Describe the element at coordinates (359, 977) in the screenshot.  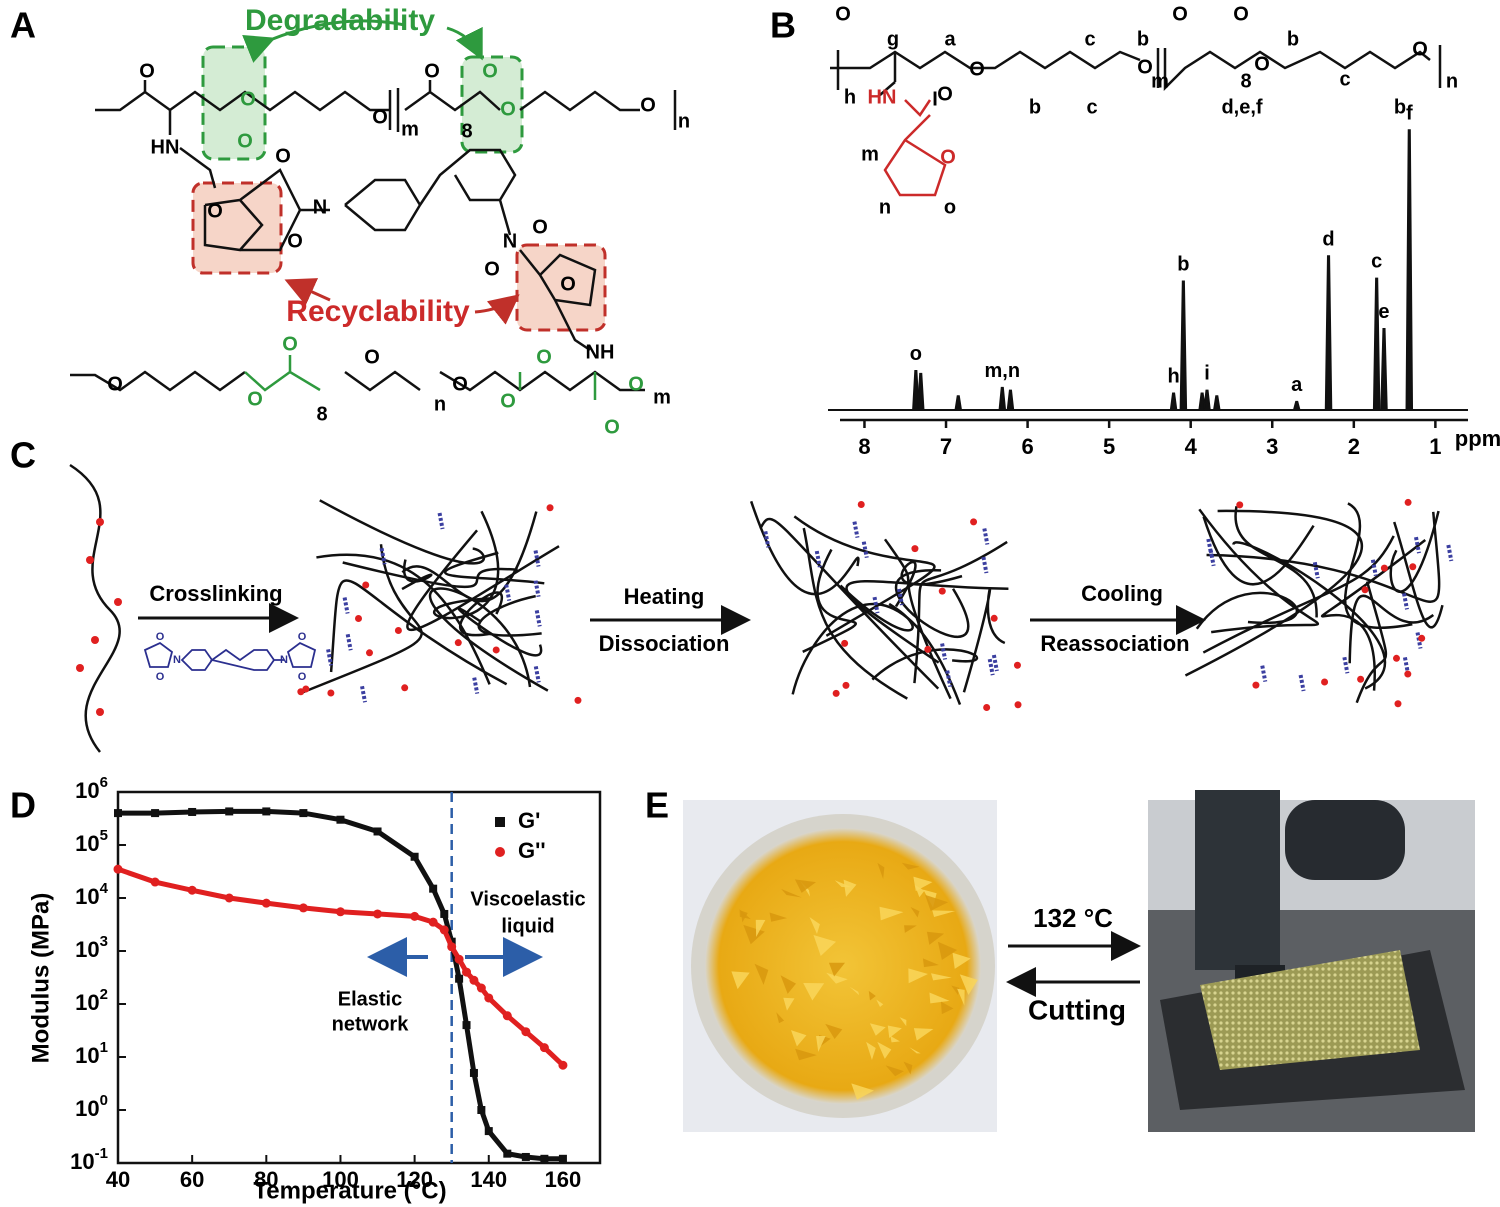
I see `plot-frame` at that location.